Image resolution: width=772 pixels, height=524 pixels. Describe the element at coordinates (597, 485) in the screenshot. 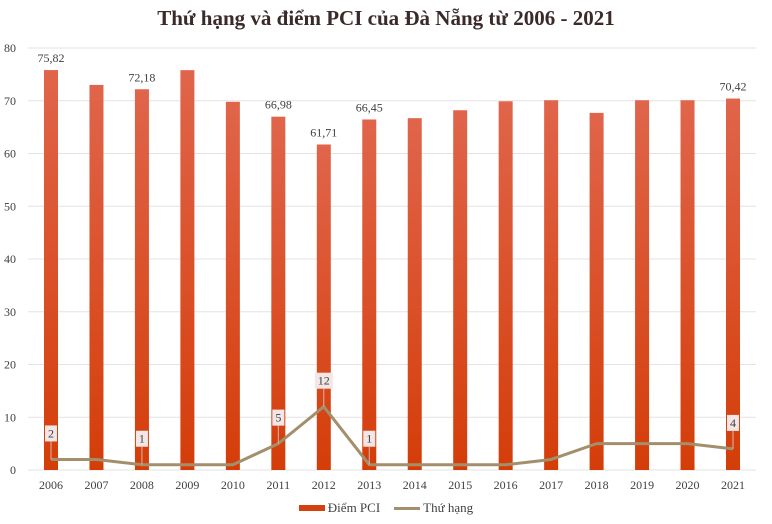

I see `x-tick-label: 2018` at that location.